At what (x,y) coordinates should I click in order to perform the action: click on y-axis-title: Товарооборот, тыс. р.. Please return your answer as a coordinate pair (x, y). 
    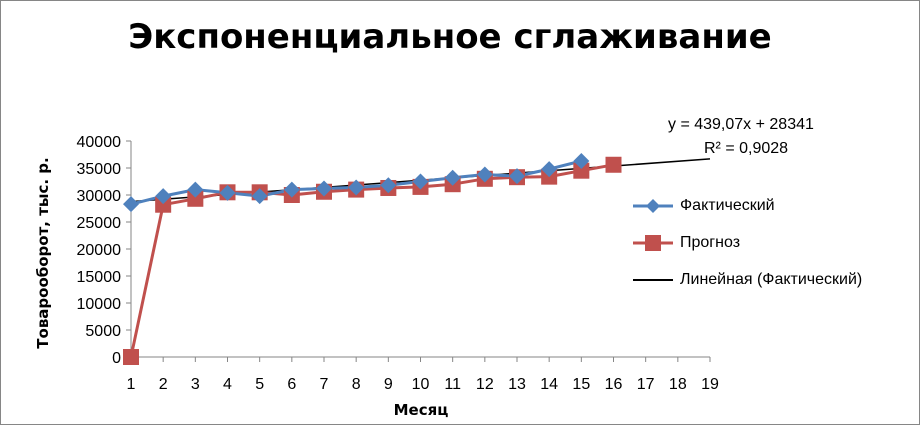
    Looking at the image, I should click on (43, 252).